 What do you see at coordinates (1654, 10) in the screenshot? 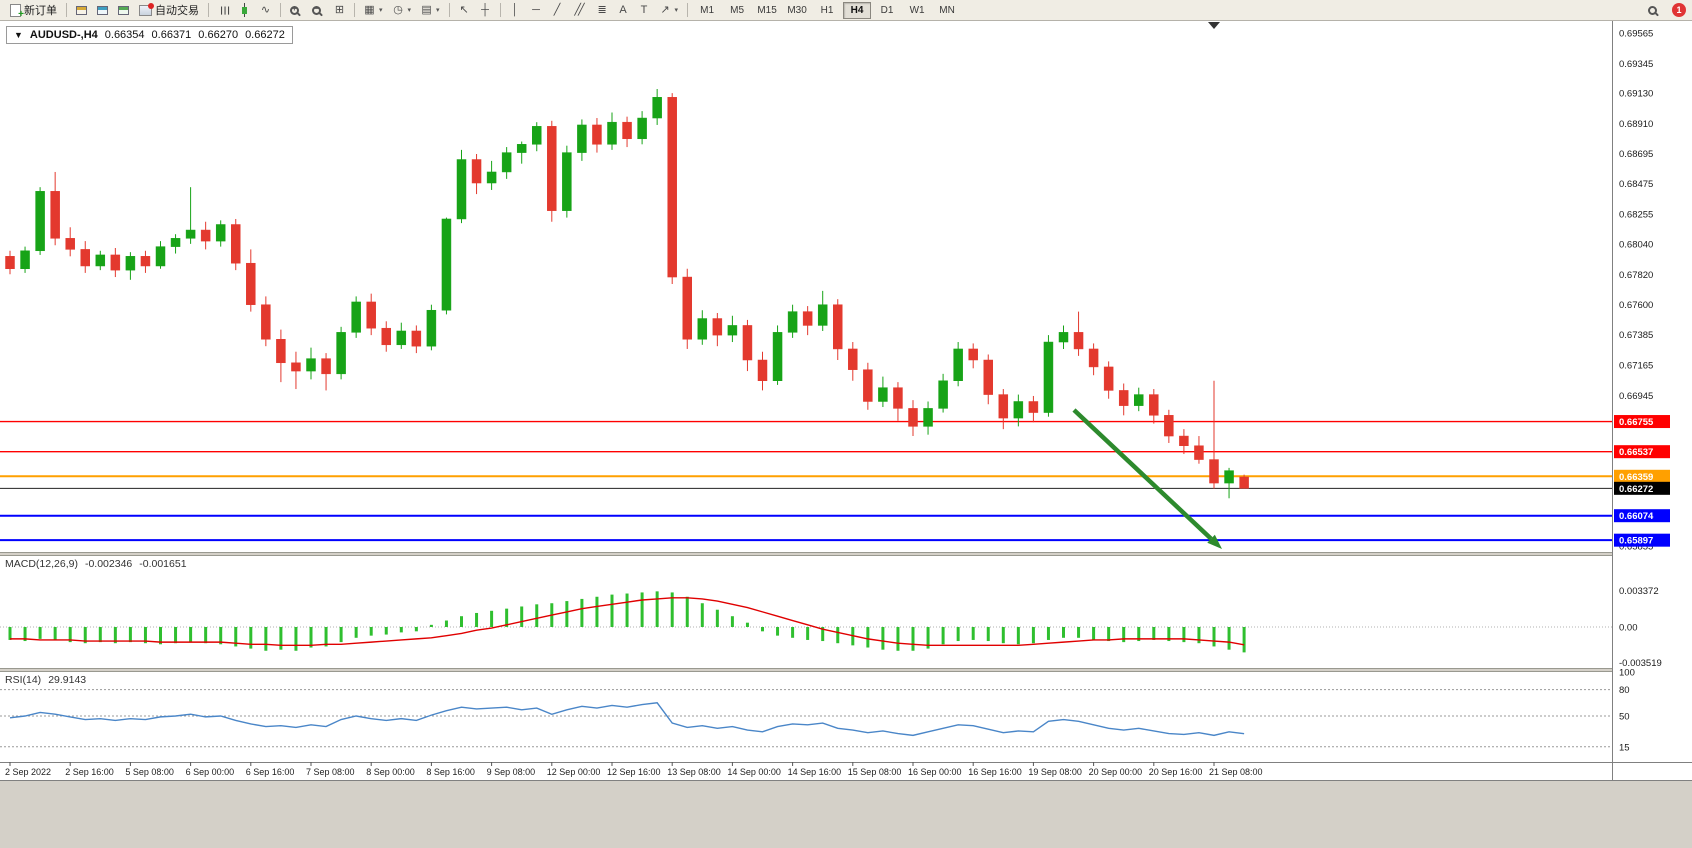
I see `search-icon` at bounding box center [1654, 10].